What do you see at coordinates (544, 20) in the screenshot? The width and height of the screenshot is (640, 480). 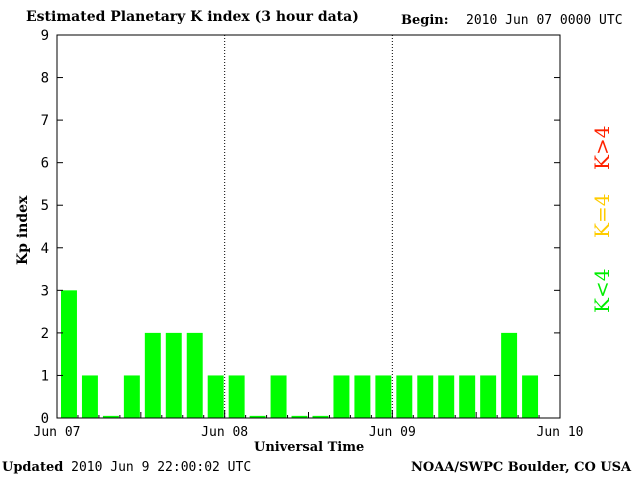 I see `begin-value: 2010 Jun 07 0000 UTC` at bounding box center [544, 20].